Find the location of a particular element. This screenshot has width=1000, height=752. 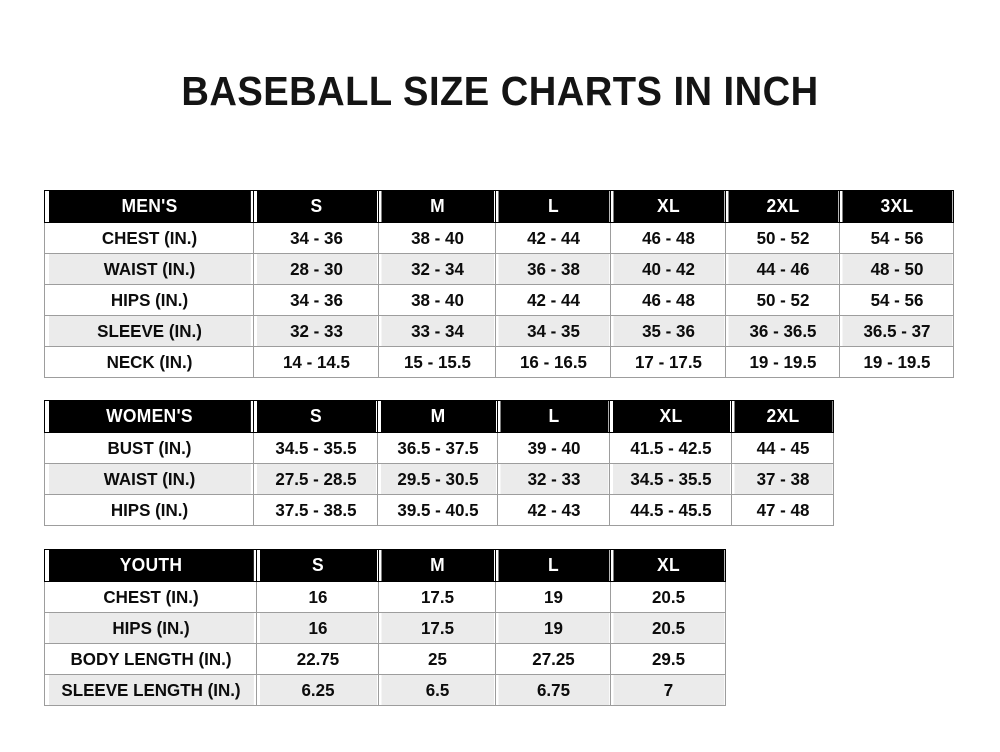

measurement-cell: 48 - 50 is located at coordinates (896, 269).